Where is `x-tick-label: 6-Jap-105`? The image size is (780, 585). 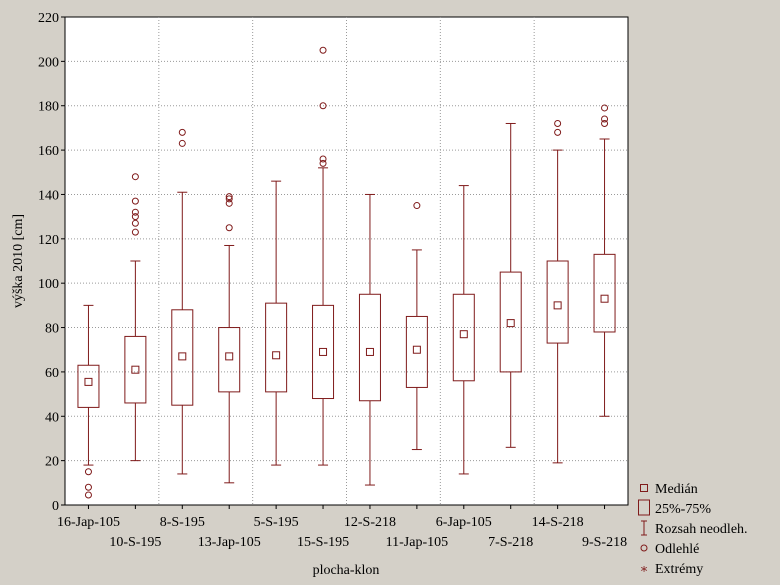
x-tick-label: 6-Jap-105 is located at coordinates (464, 522).